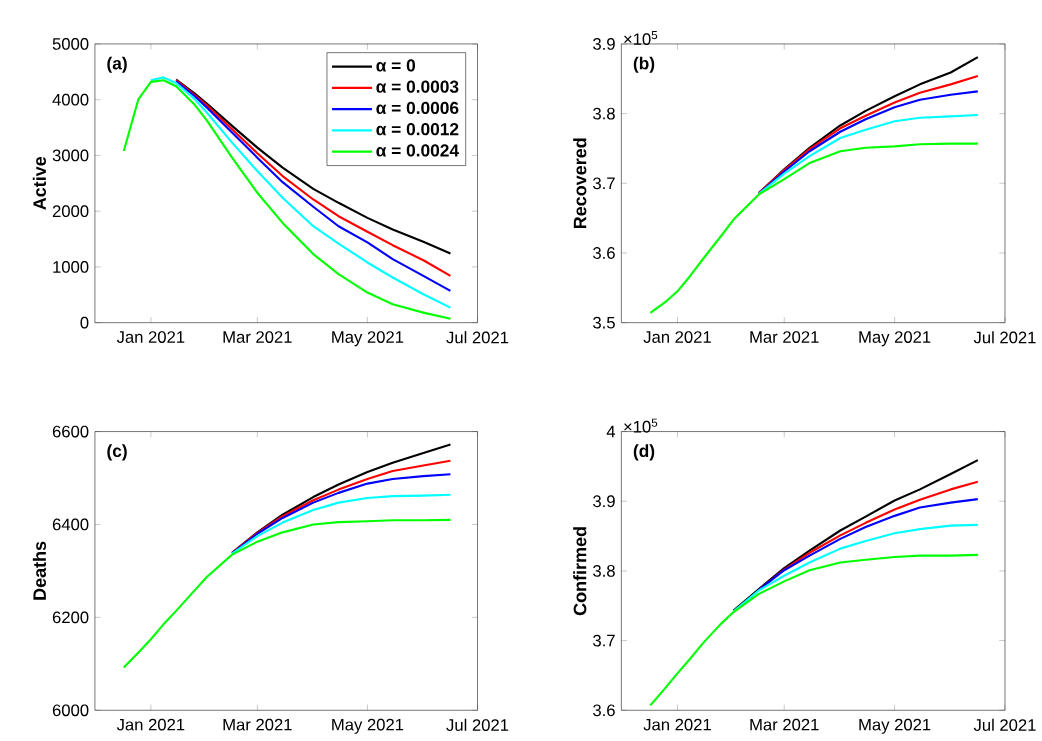 Image resolution: width=1042 pixels, height=741 pixels. Describe the element at coordinates (117, 452) in the screenshot. I see `annotation: (c)` at that location.